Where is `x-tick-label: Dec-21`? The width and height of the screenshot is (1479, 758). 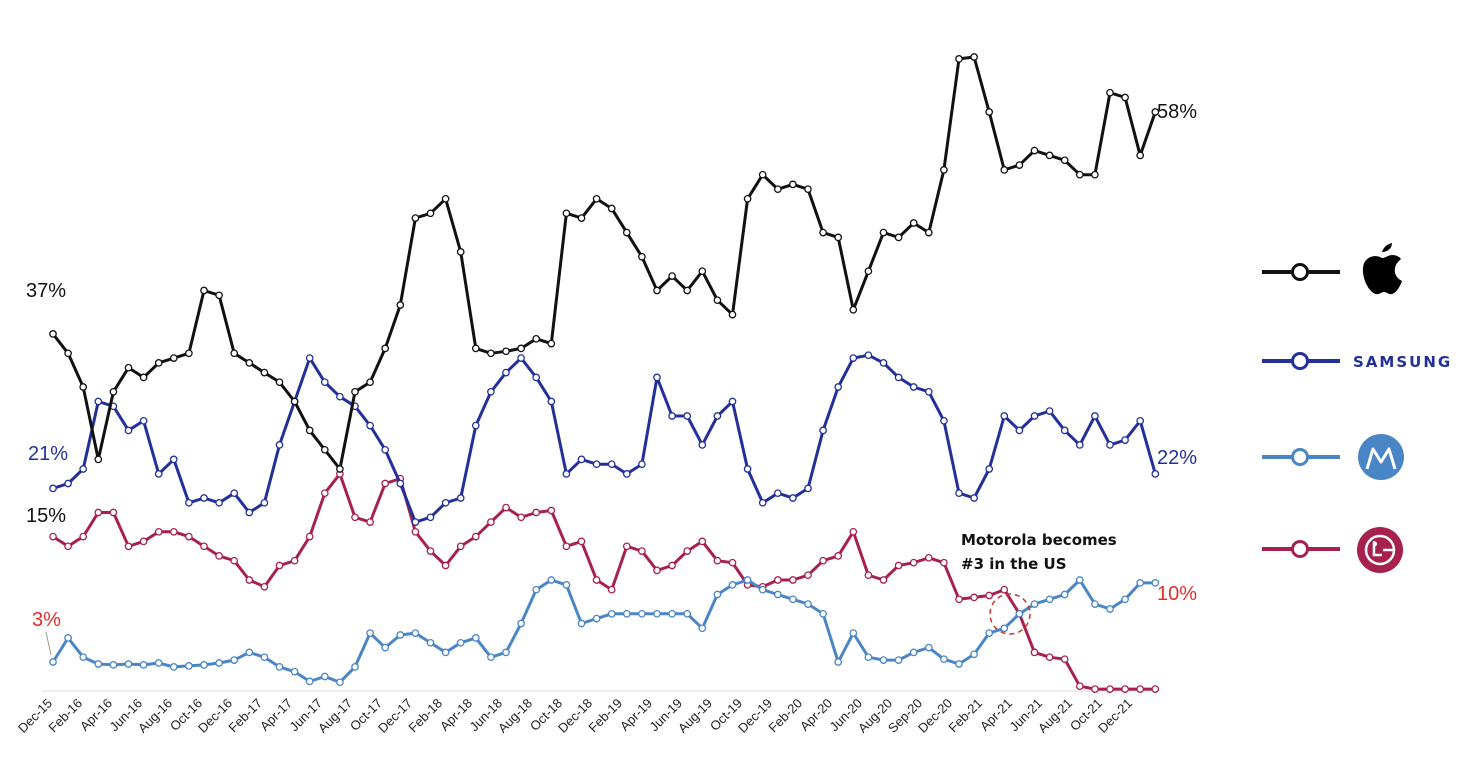 x-tick-label: Dec-21 is located at coordinates (1115, 716).